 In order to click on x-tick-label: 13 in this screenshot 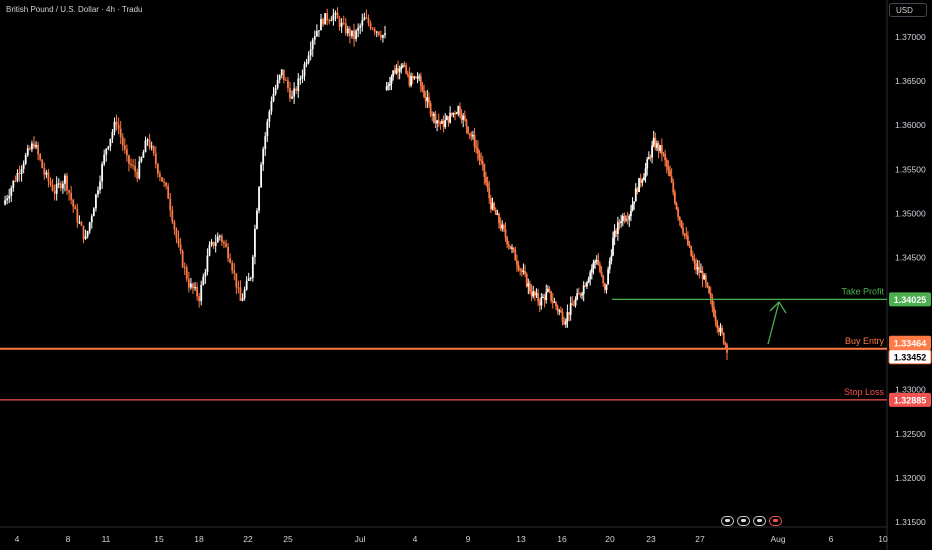, I will do `click(521, 539)`.